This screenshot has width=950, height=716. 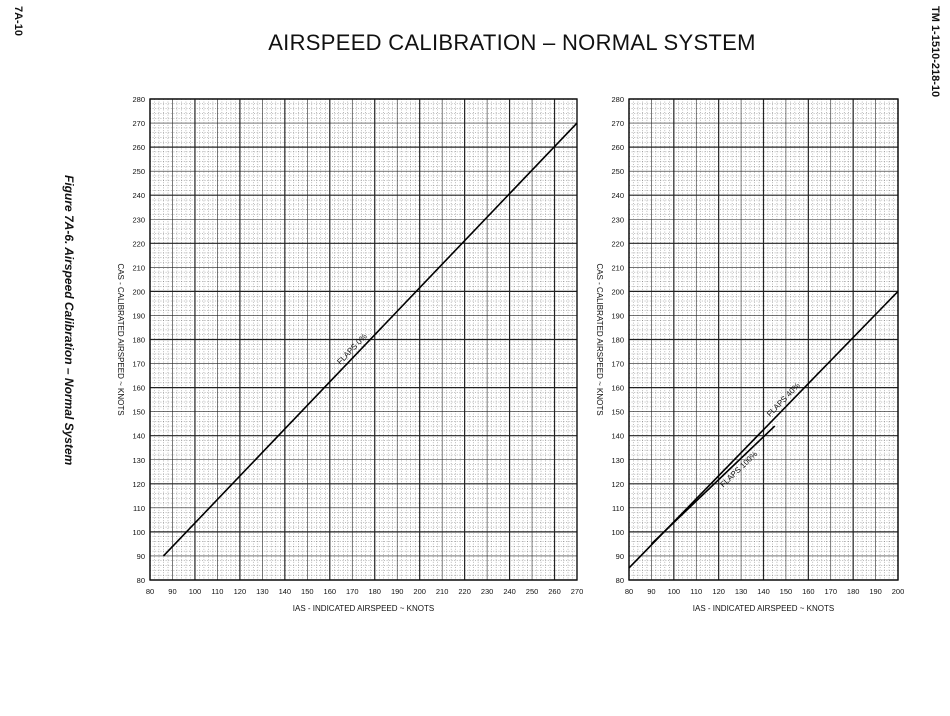 I want to click on series-label: FLAPS 40%, so click(x=783, y=400).